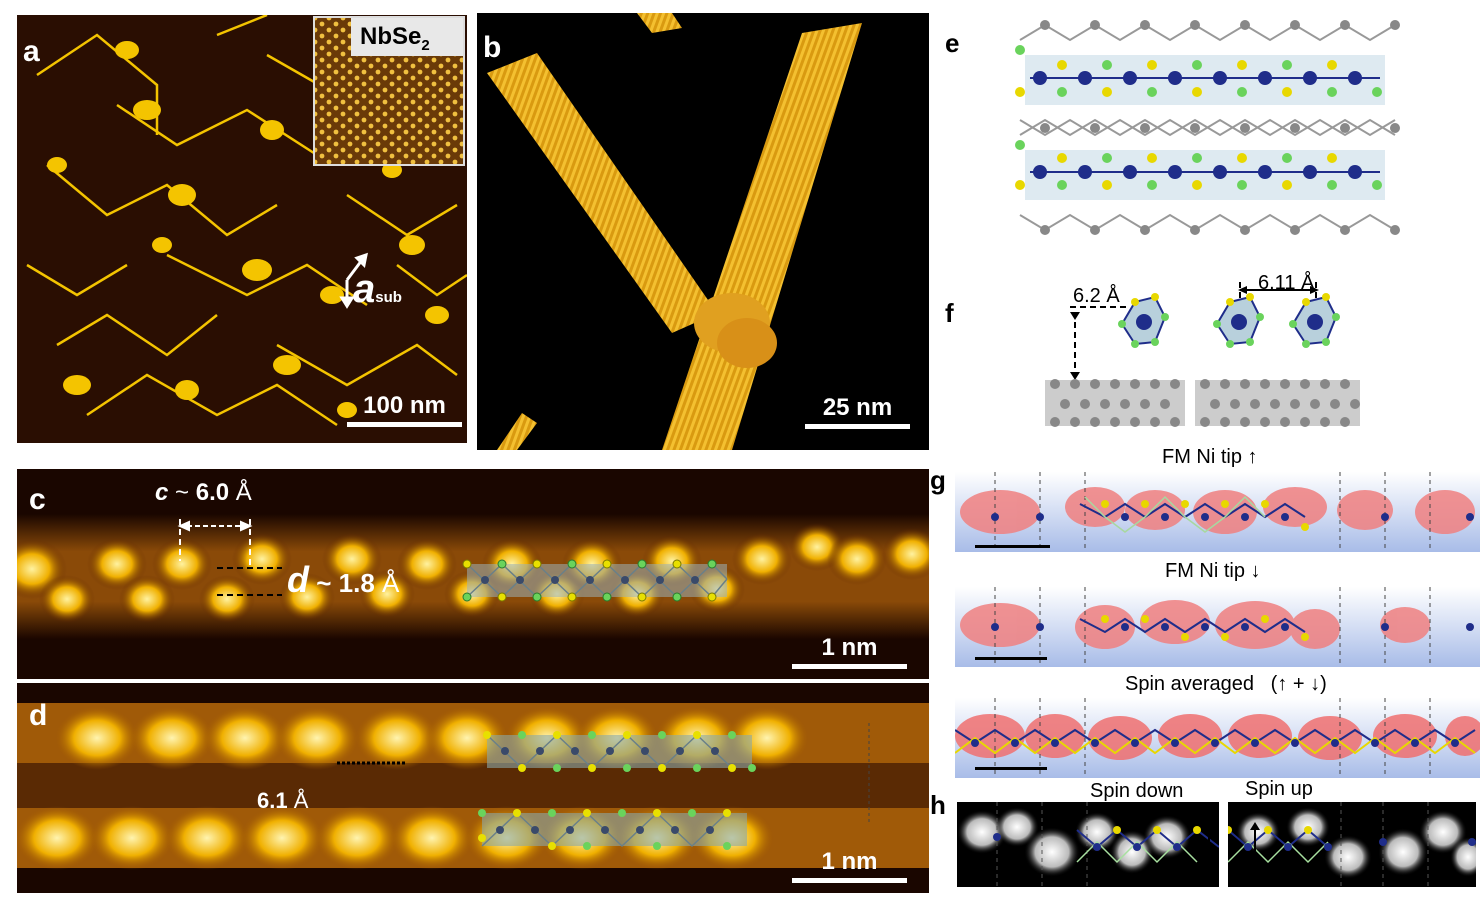 The image size is (1483, 897). I want to click on panel-g-label: g, so click(938, 480).